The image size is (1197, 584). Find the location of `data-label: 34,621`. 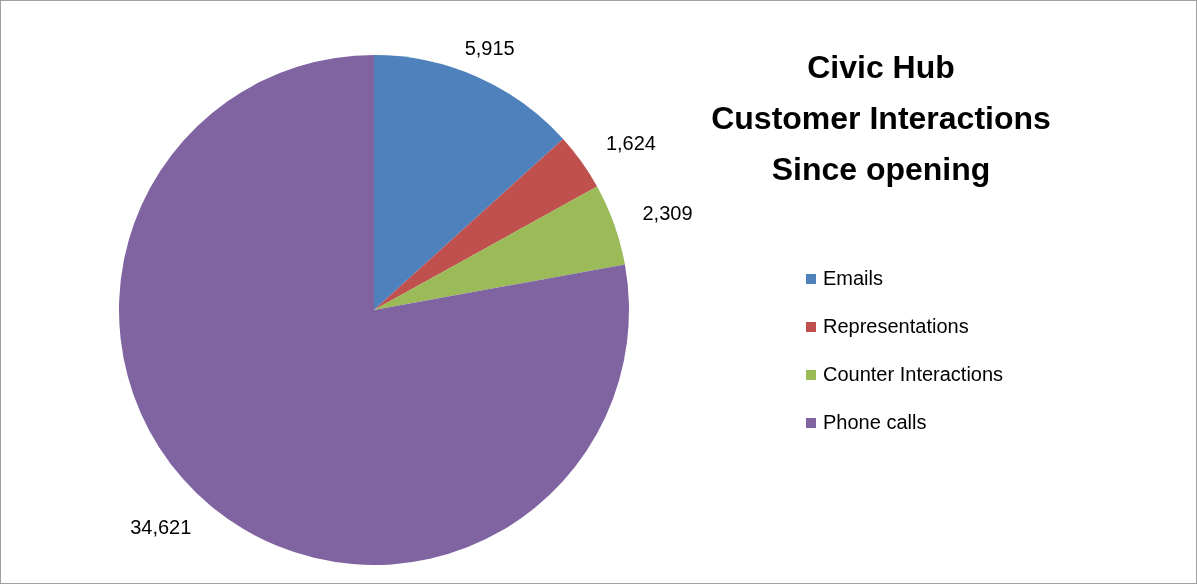

data-label: 34,621 is located at coordinates (161, 527).